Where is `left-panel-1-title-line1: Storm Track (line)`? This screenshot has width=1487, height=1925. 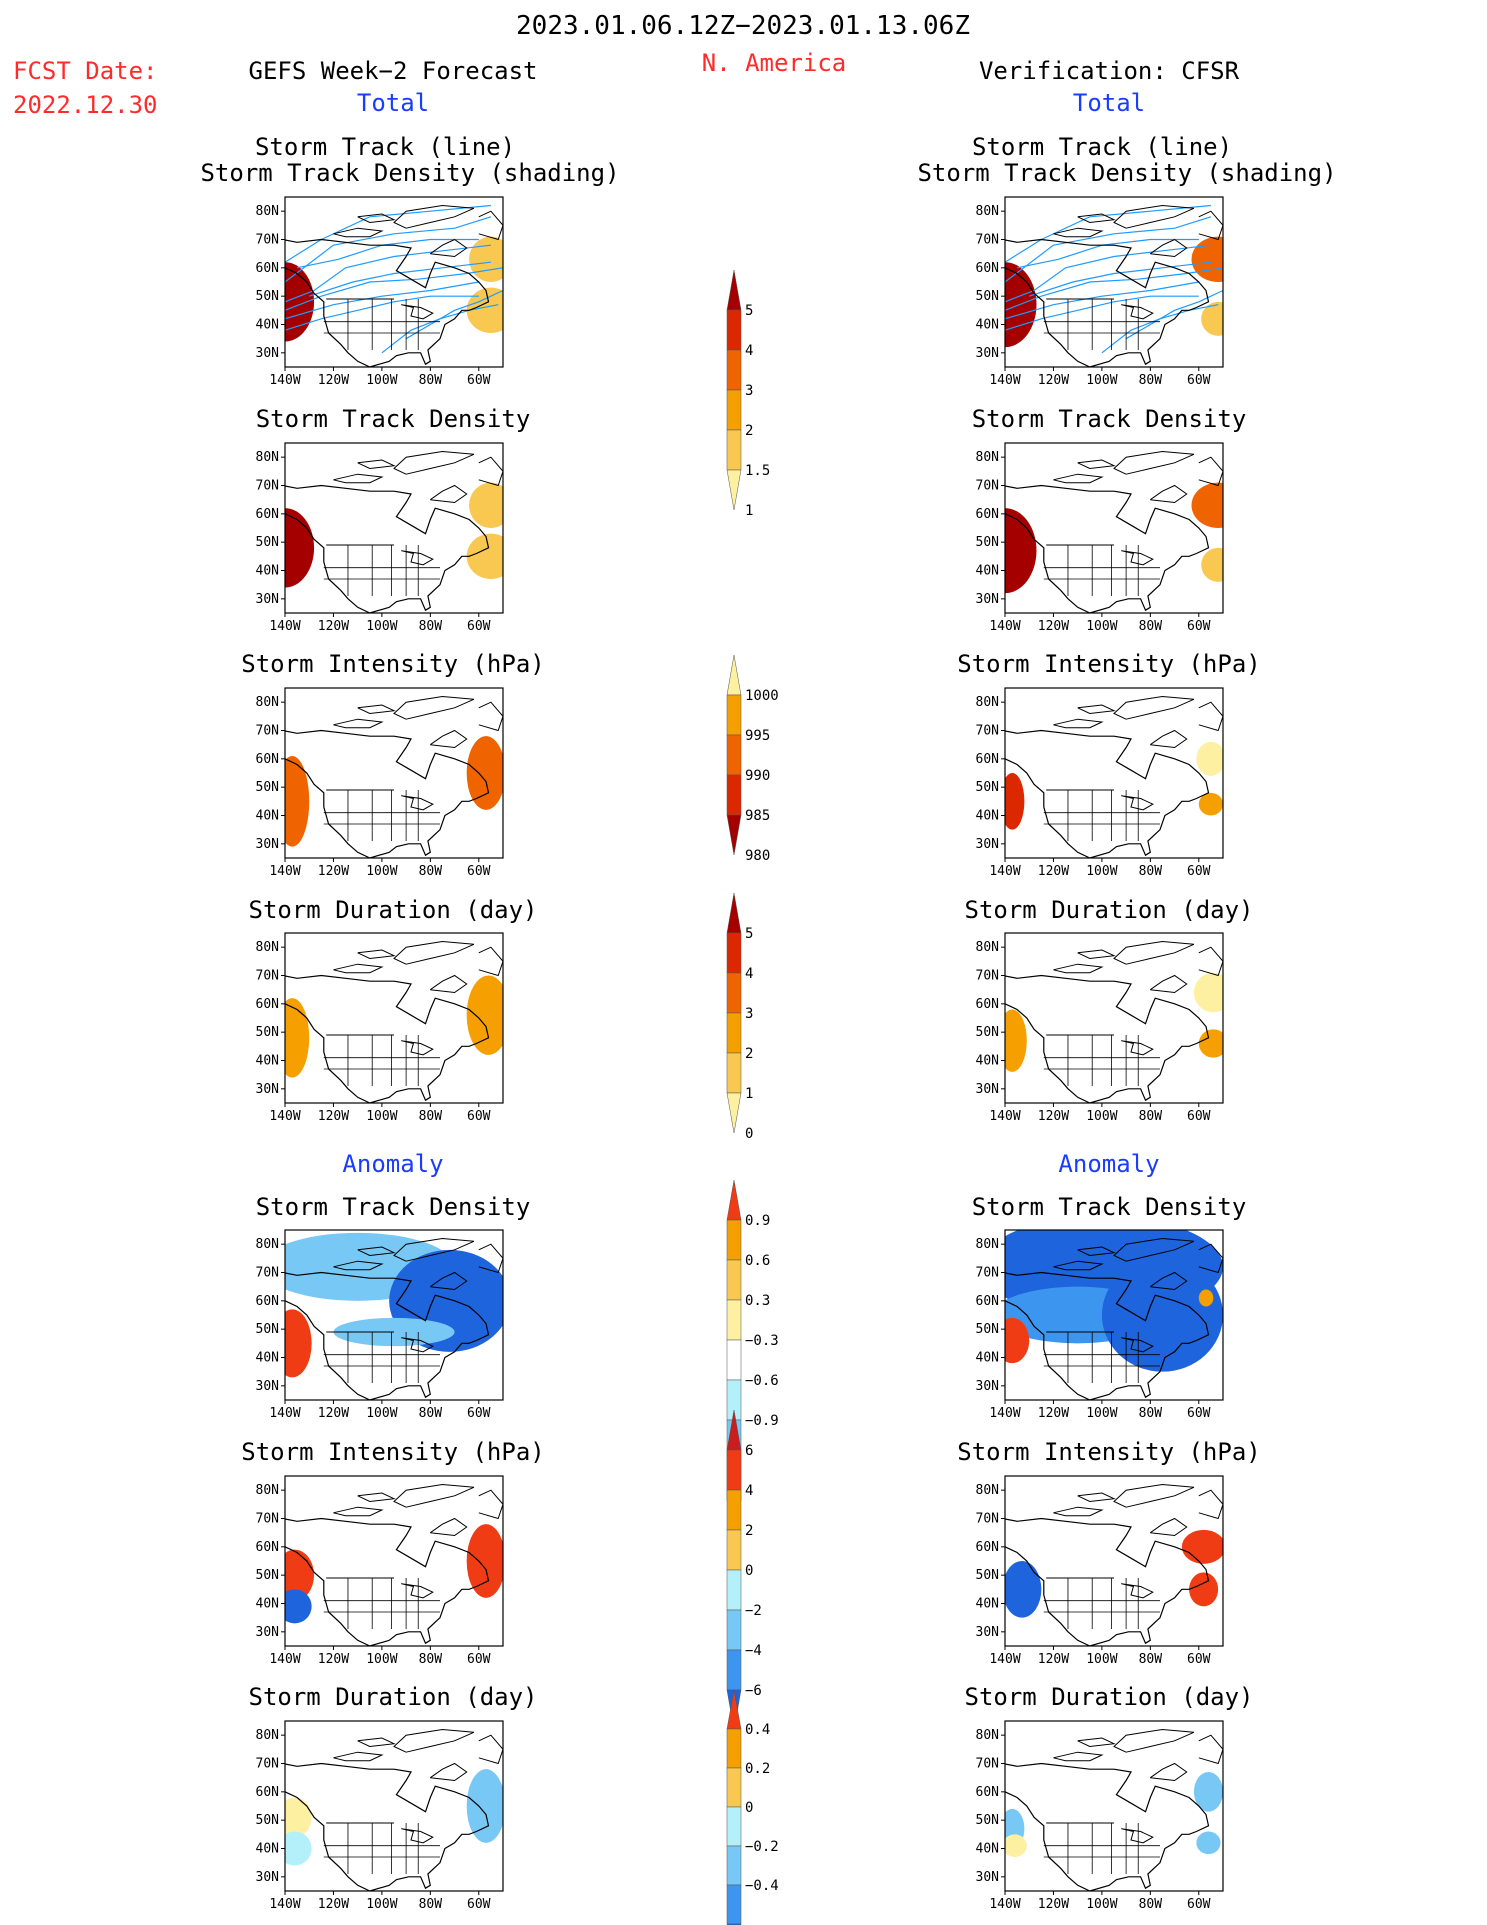 left-panel-1-title-line1: Storm Track (line) is located at coordinates (385, 147).